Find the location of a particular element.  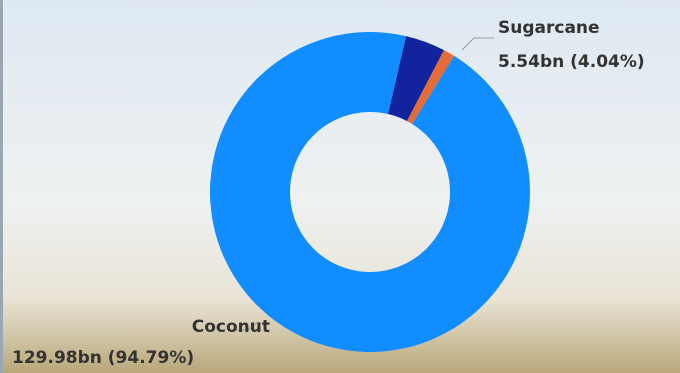

slice-label: Sugarcane is located at coordinates (549, 28).